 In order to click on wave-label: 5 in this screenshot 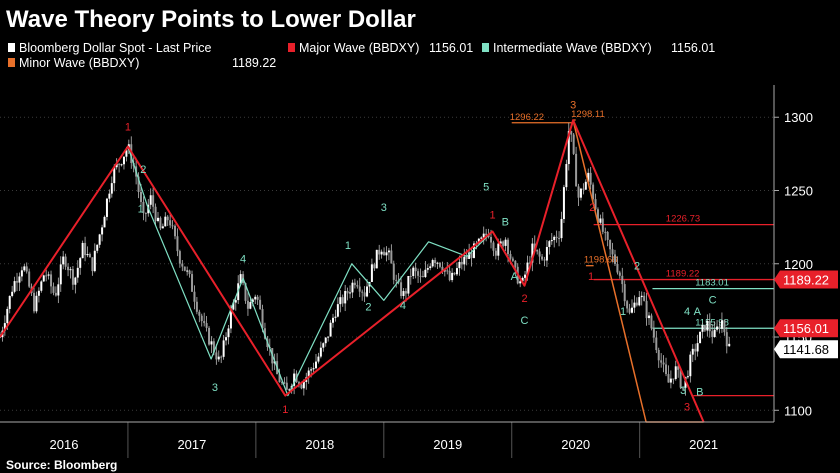, I will do `click(486, 187)`.